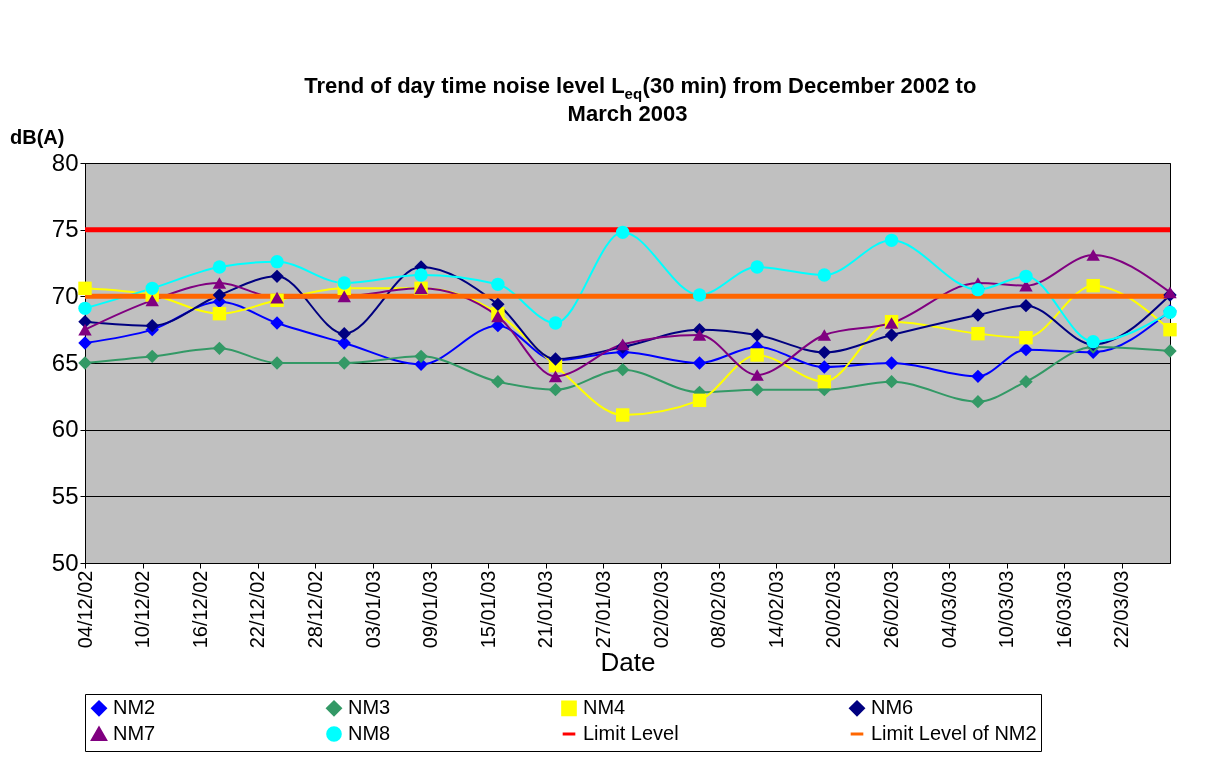 The height and width of the screenshot is (769, 1215). What do you see at coordinates (65, 362) in the screenshot?
I see `y-tick-label: 65` at bounding box center [65, 362].